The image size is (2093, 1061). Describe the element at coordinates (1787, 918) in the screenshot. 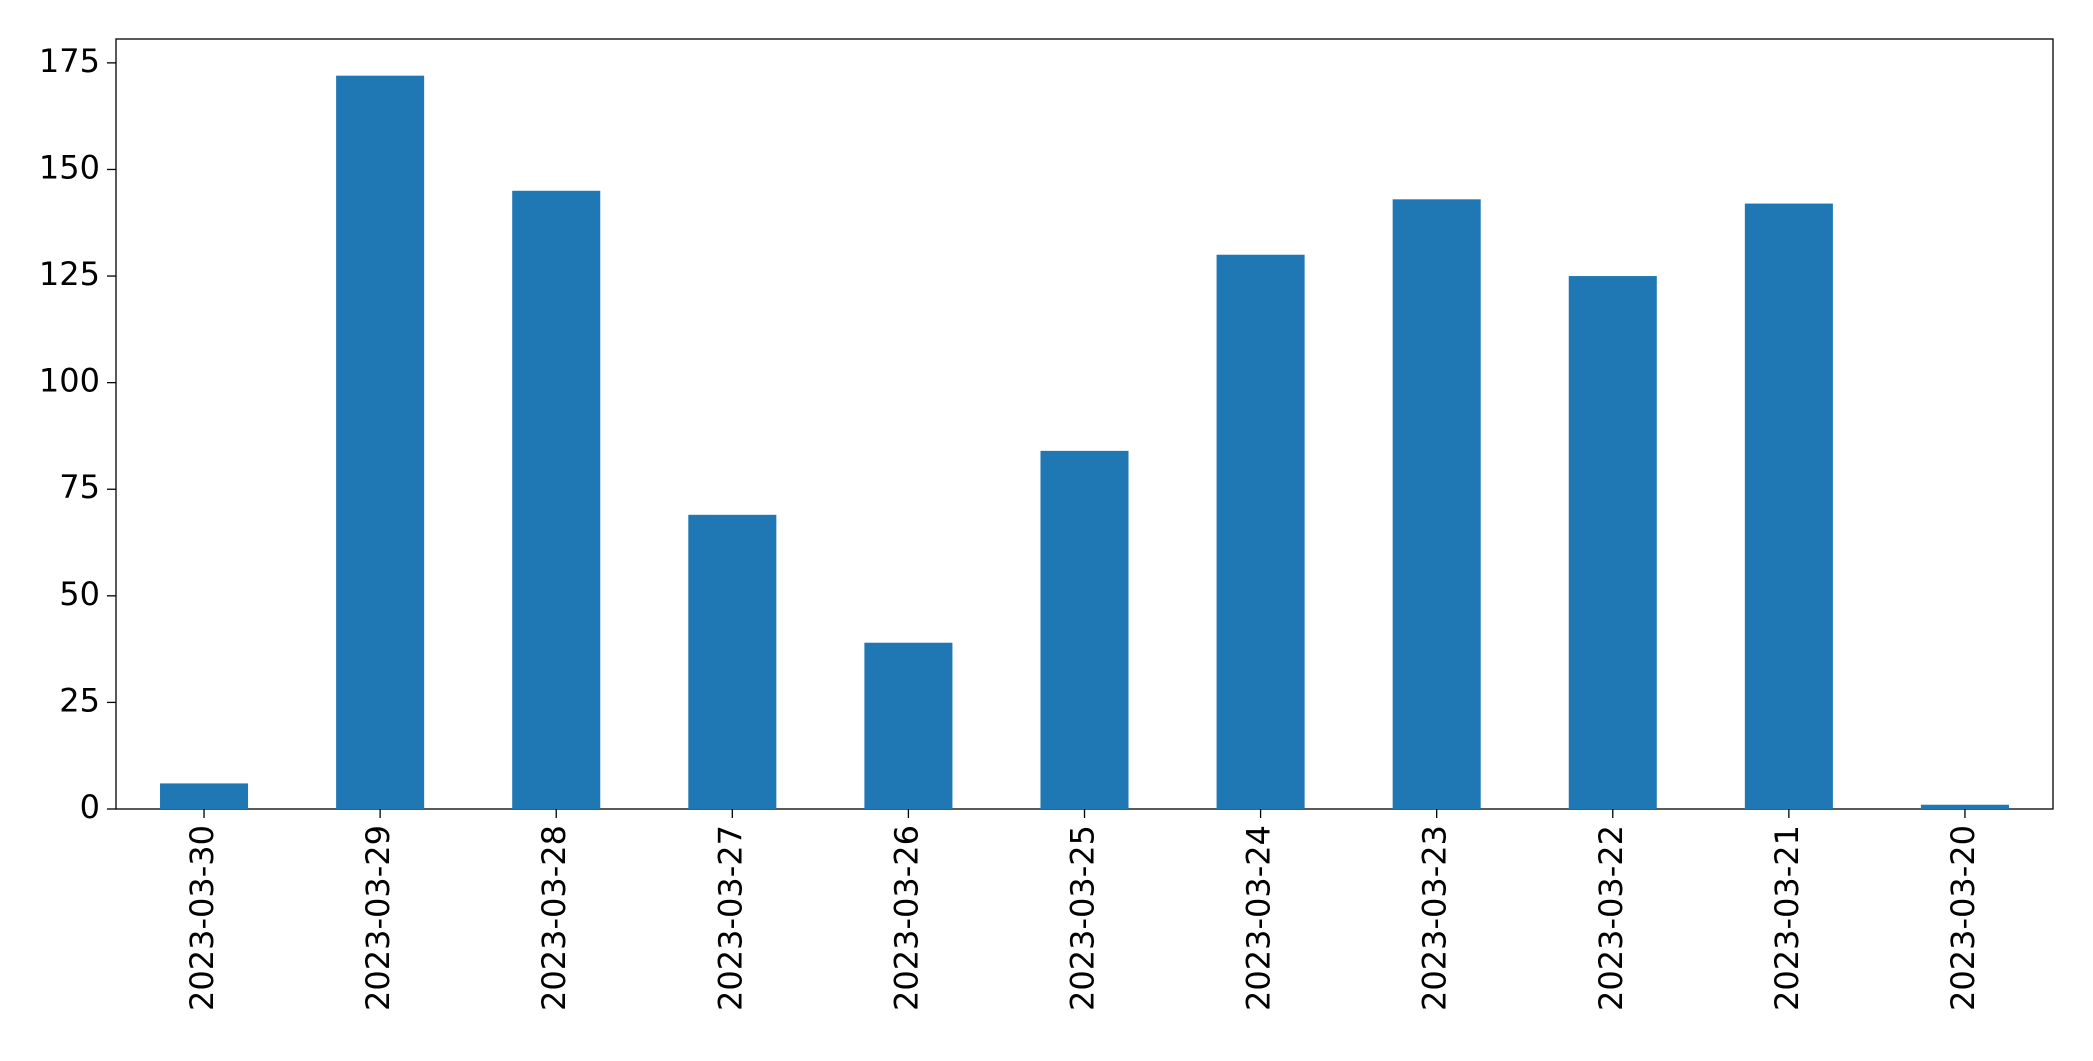

I see `x-tick-label: 2023-03-21` at that location.